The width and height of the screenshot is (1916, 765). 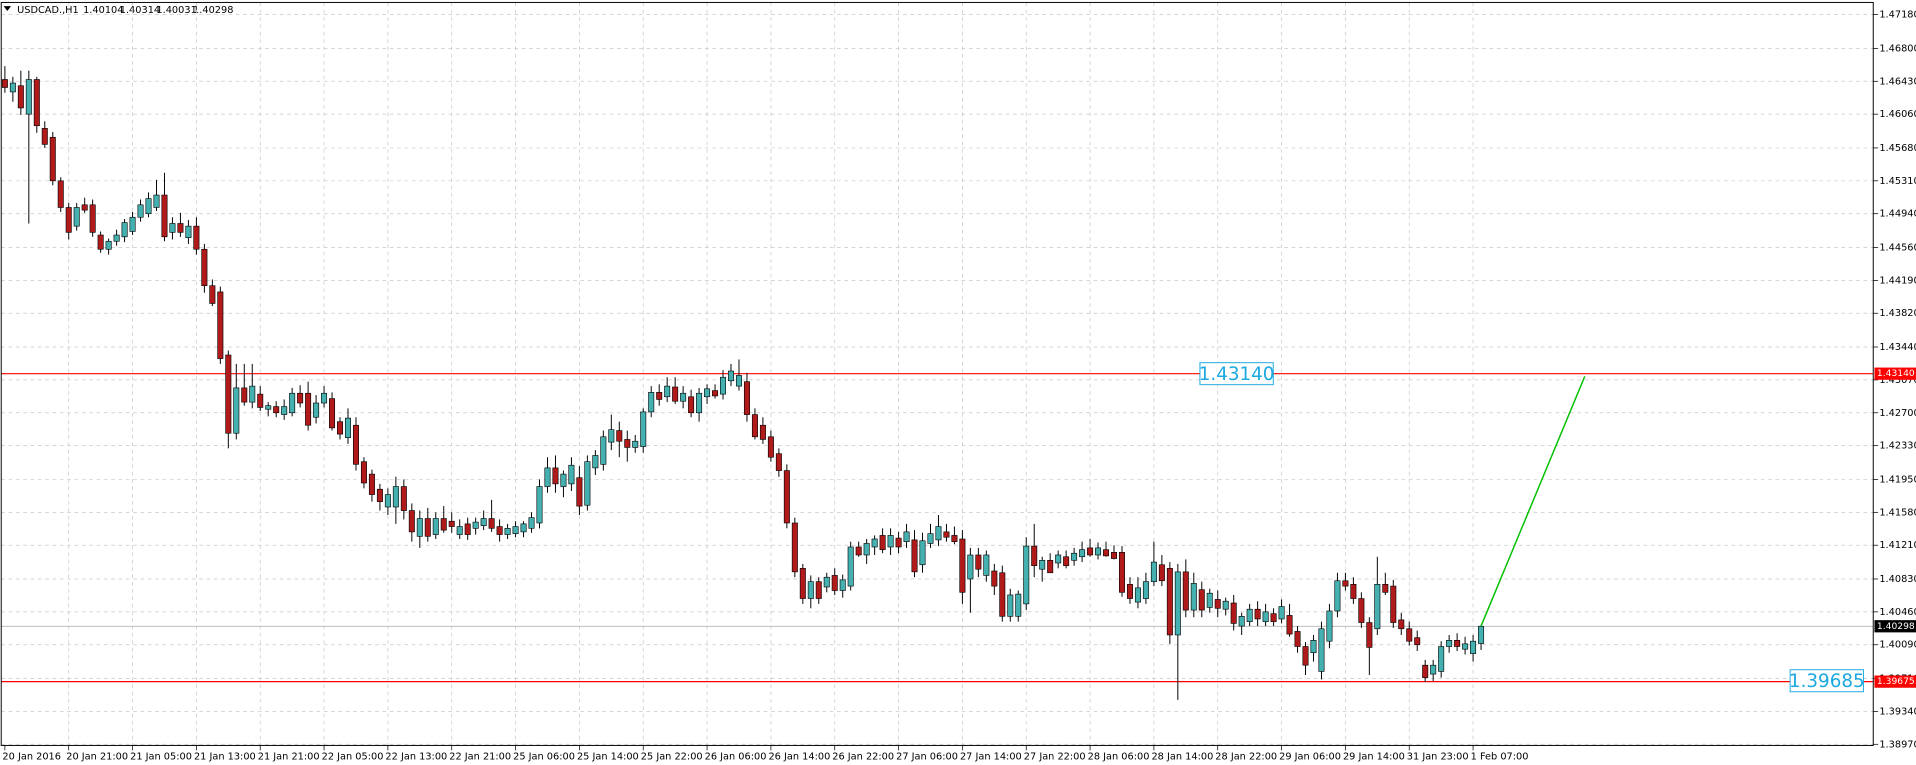 I want to click on y-tick-label: 1.41580, so click(x=1897, y=512).